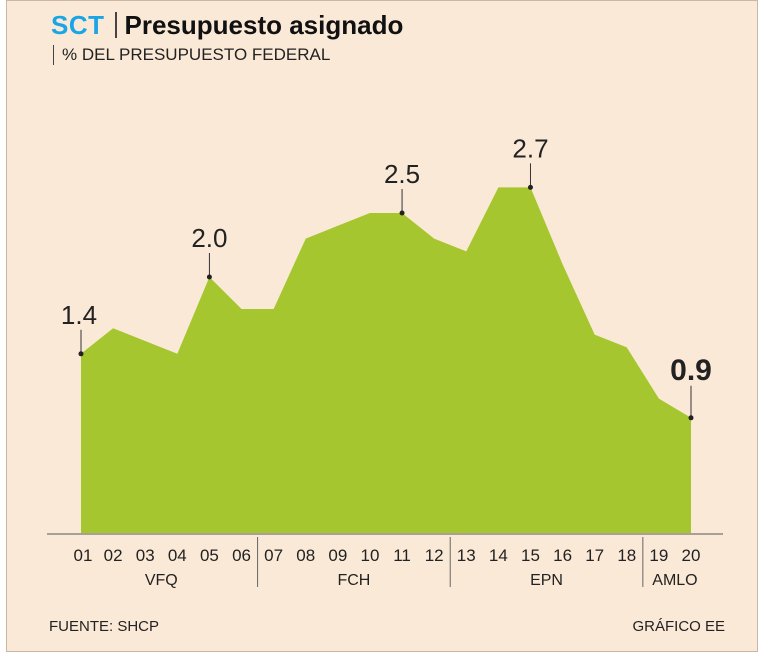 Image resolution: width=768 pixels, height=662 pixels. I want to click on data-label: 2.7, so click(530, 148).